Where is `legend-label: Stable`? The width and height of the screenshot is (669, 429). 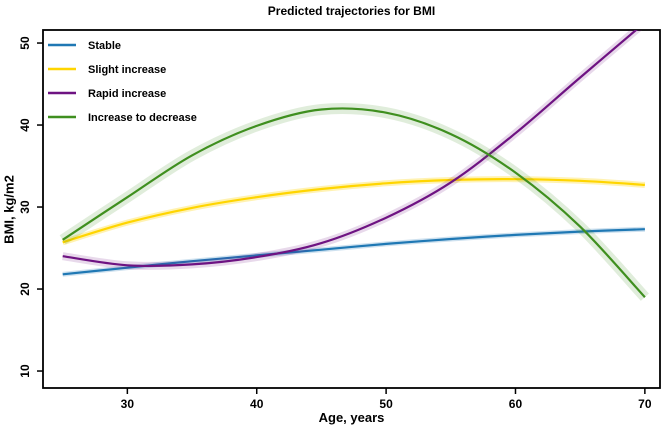 legend-label: Stable is located at coordinates (104, 46).